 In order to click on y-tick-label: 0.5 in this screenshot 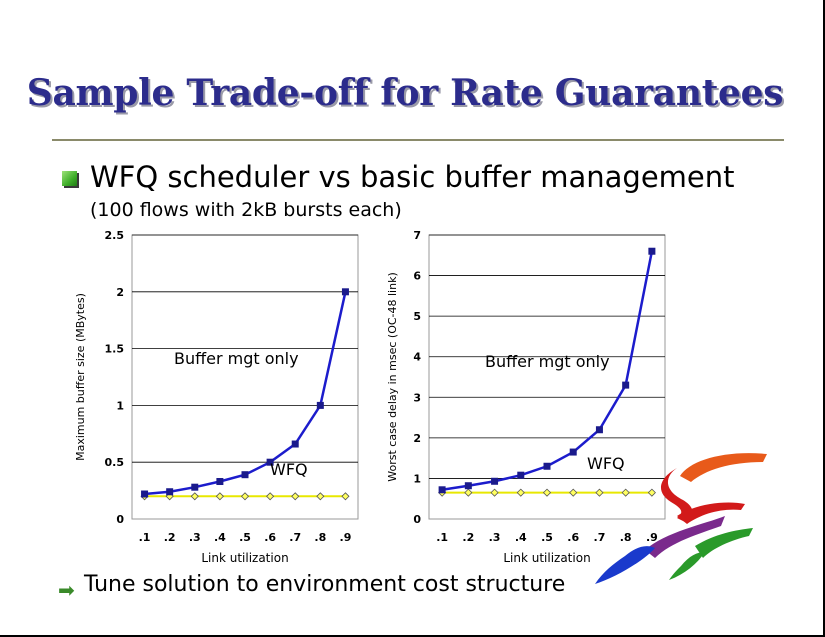, I will do `click(115, 462)`.